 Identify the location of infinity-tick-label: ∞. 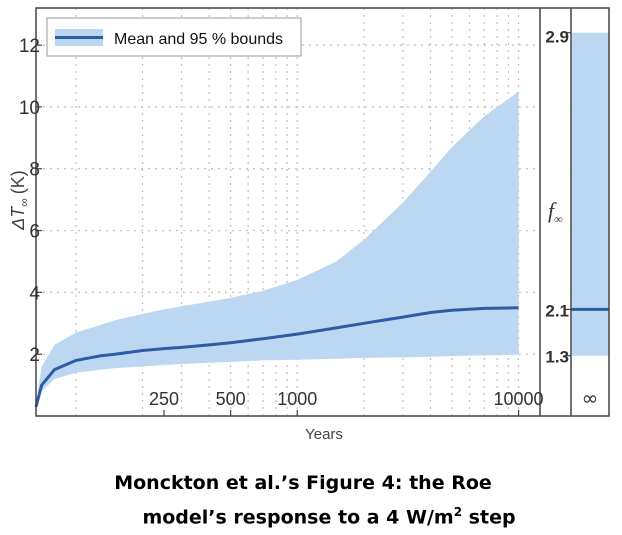
(590, 398).